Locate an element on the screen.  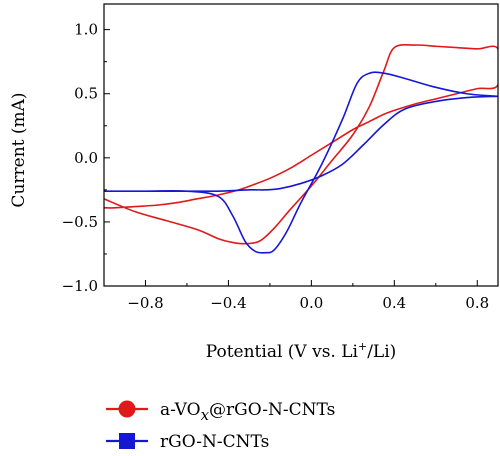
x-tick-label: 0.8 is located at coordinates (477, 303).